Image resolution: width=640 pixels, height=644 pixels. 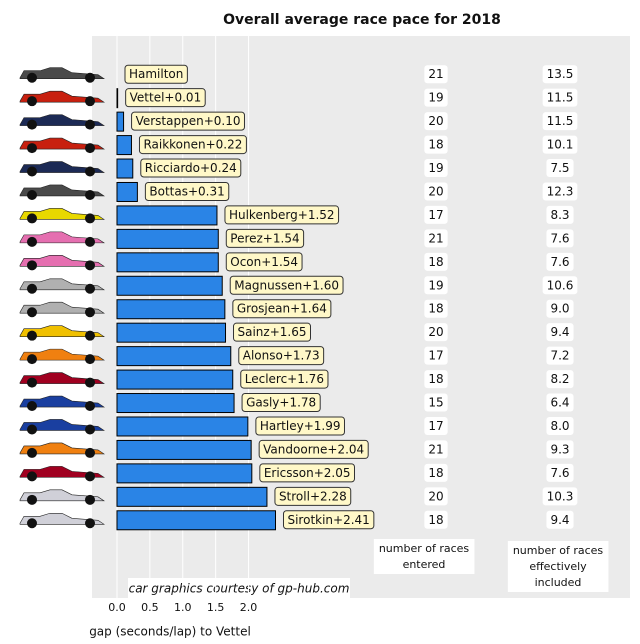 What do you see at coordinates (264, 238) in the screenshot?
I see `data-label: Perez+1.54` at bounding box center [264, 238].